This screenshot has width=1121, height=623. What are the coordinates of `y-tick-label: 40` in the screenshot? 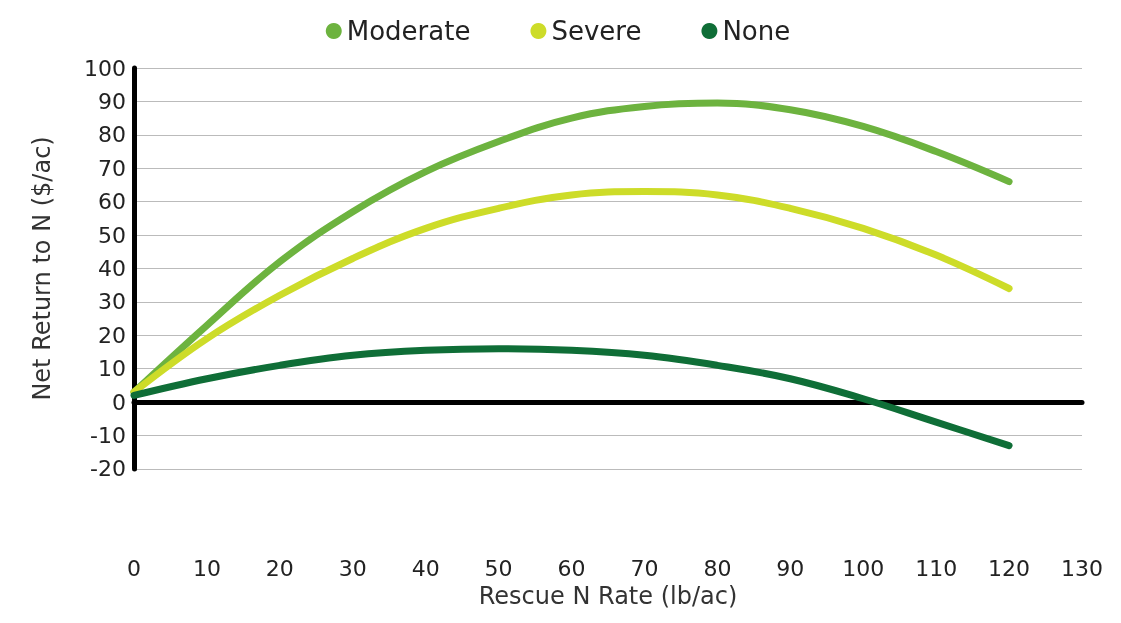 It's located at (112, 268).